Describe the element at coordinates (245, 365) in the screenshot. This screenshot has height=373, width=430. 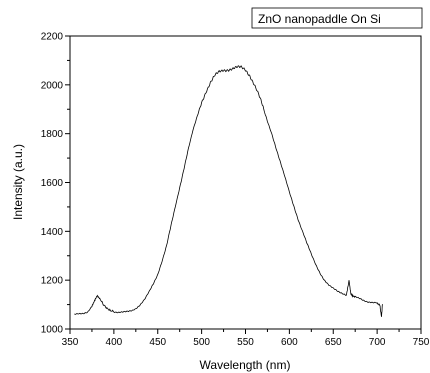
I see `x-axis-title: Wavelength (nm)` at that location.